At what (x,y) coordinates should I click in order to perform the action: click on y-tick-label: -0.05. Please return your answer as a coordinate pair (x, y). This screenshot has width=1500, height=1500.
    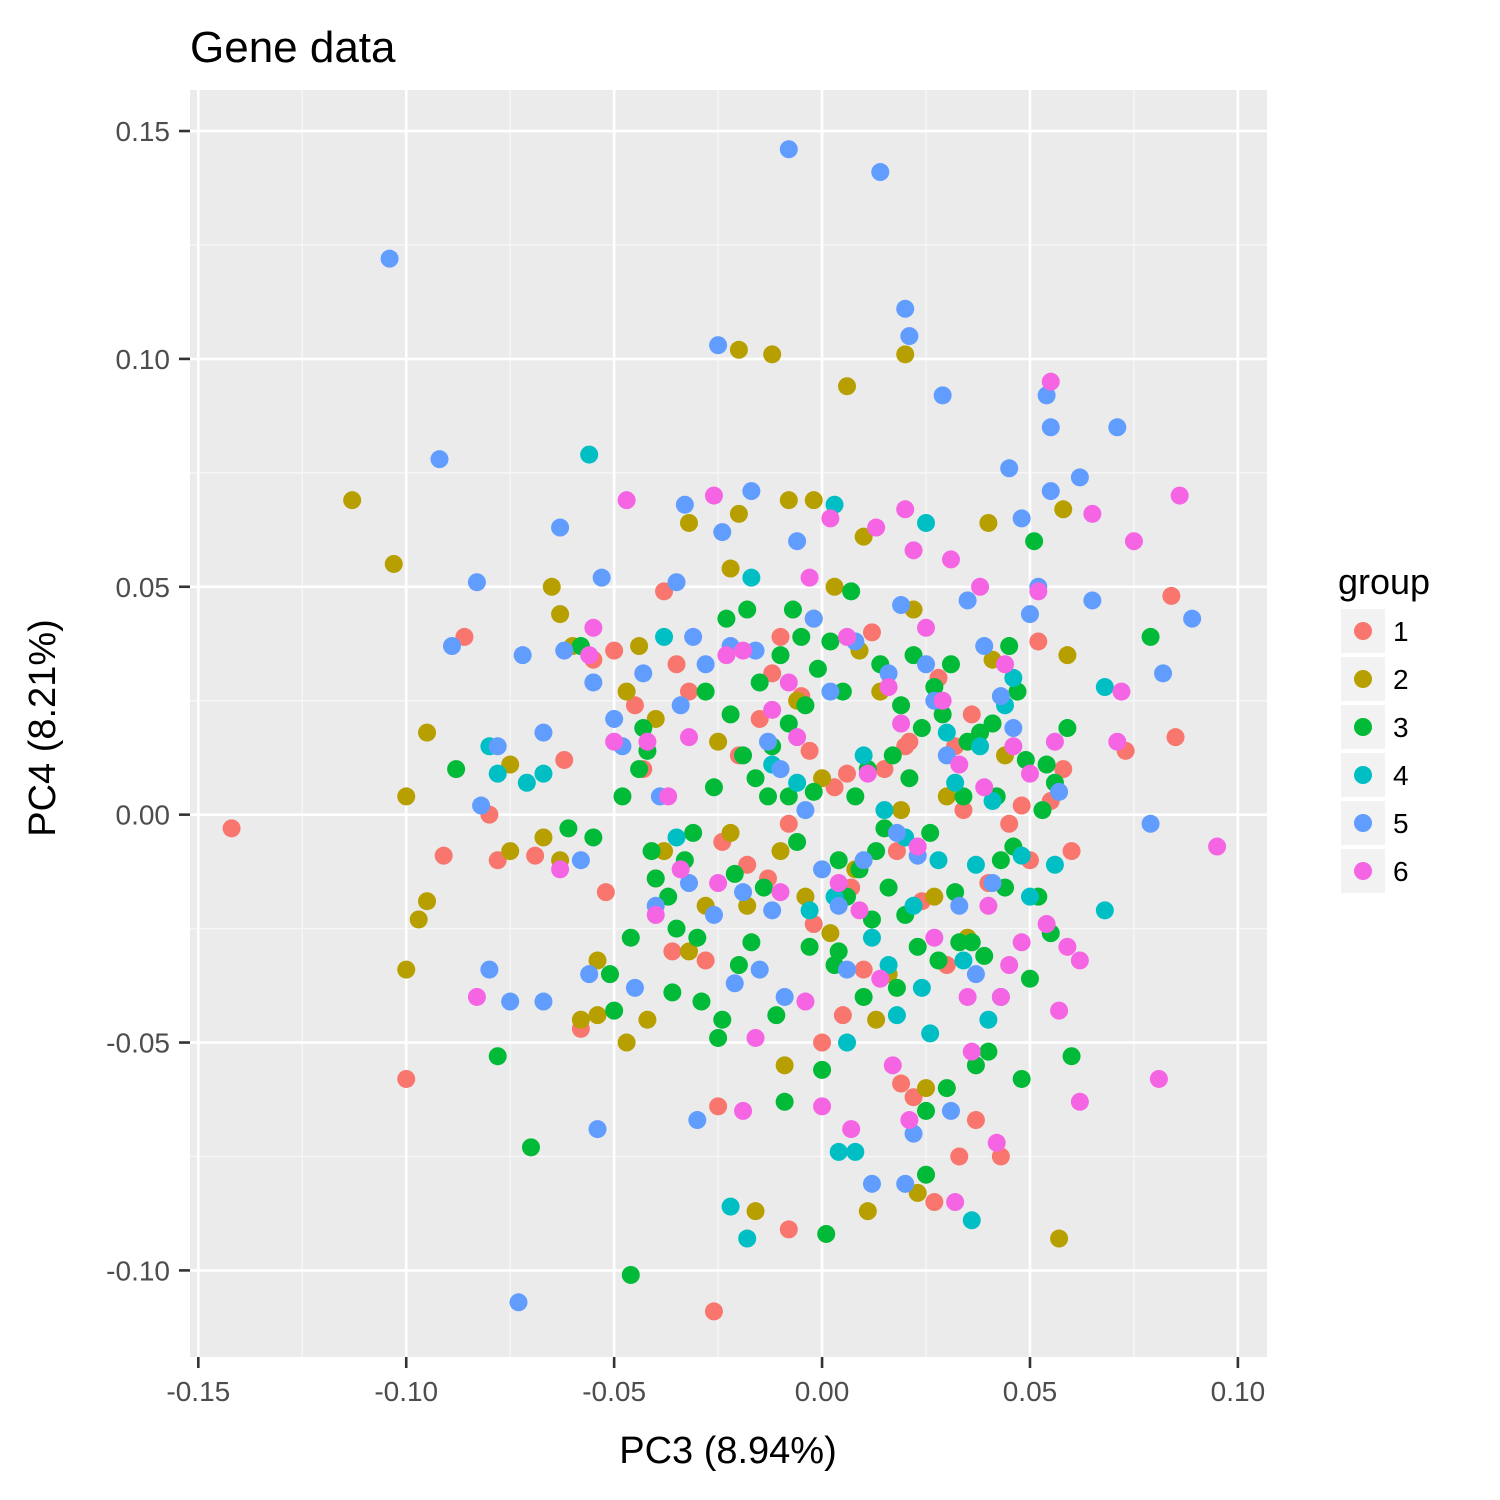
    Looking at the image, I should click on (138, 1043).